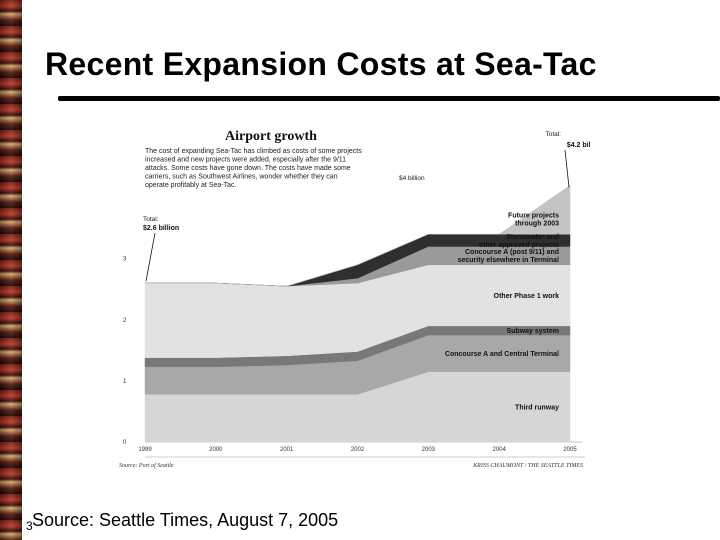 The height and width of the screenshot is (540, 720). I want to click on series-label: through 2003, so click(537, 223).